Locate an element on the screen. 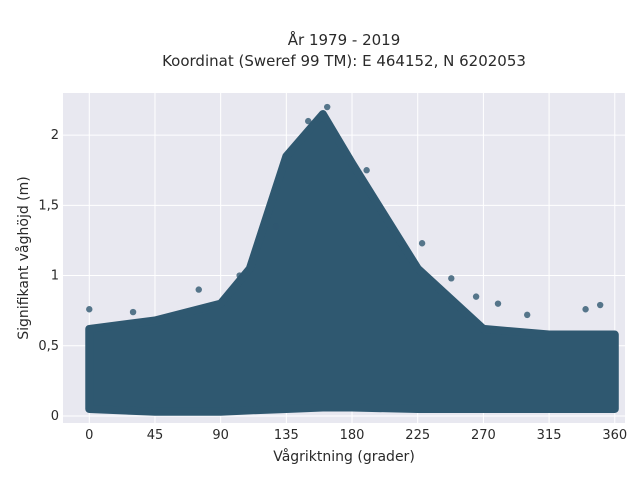 Image resolution: width=640 pixels, height=480 pixels. x-tick-label: 315 is located at coordinates (549, 435).